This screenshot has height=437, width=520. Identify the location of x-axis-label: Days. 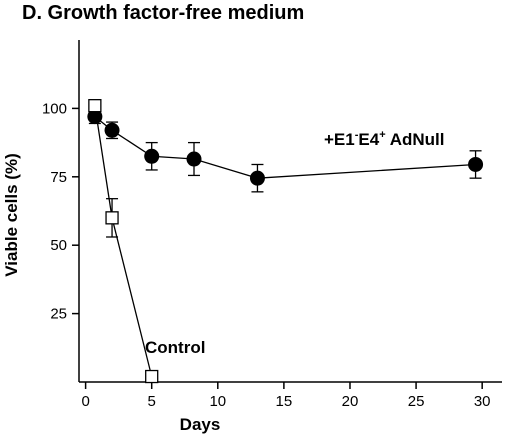
(200, 424).